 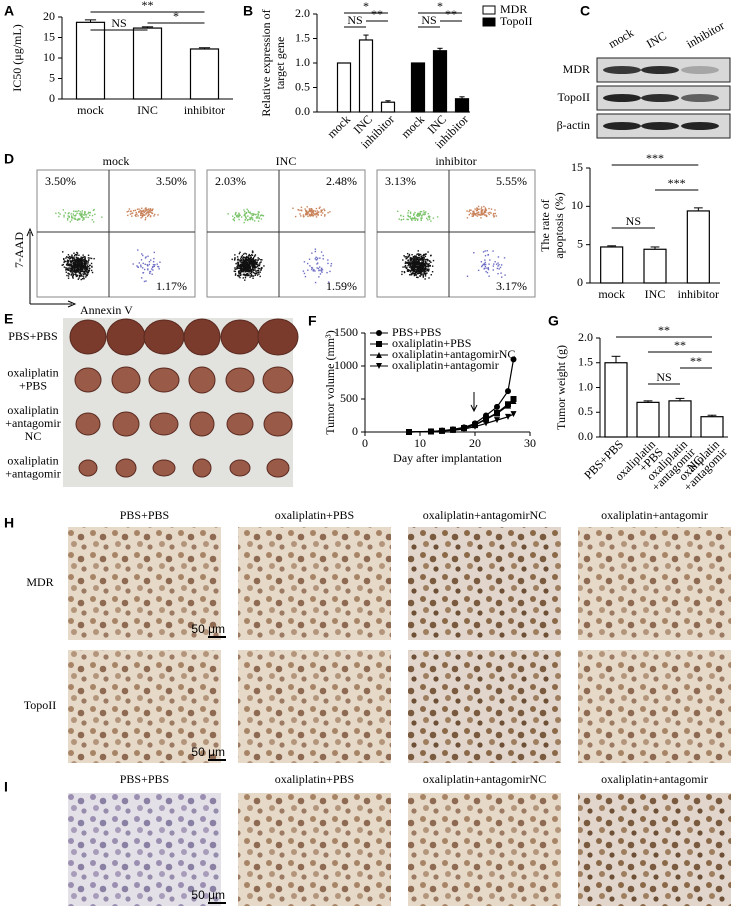 What do you see at coordinates (654, 849) in the screenshot?
I see `histology-image` at bounding box center [654, 849].